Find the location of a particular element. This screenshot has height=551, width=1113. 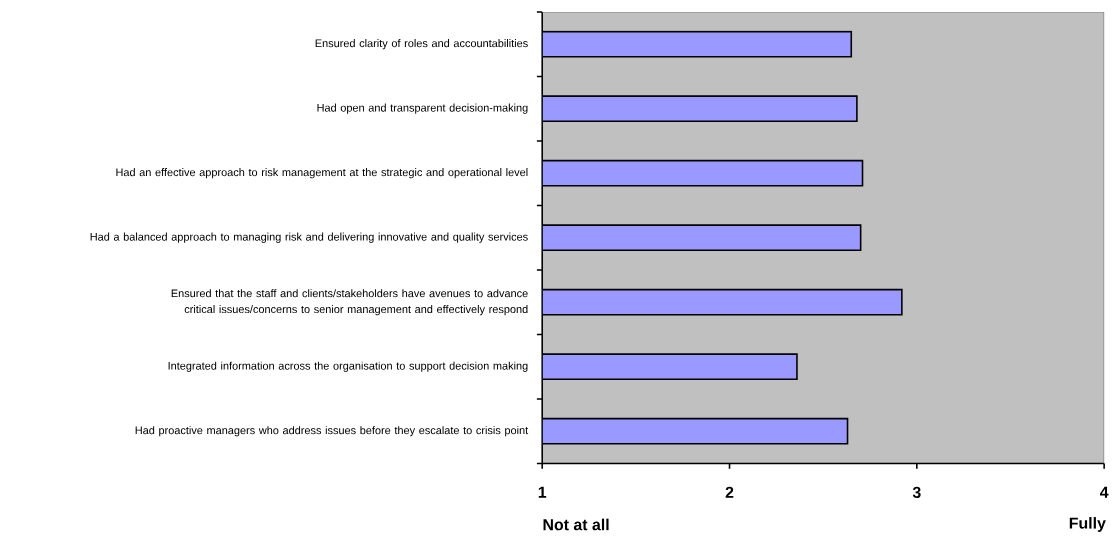

text: Fully is located at coordinates (1087, 524).